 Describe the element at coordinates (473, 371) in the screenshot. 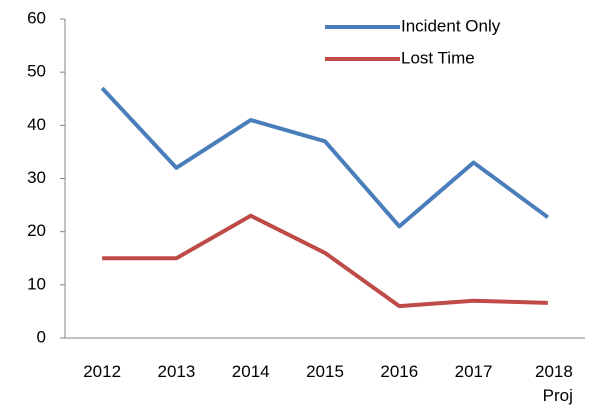

I see `x-tick-label: 2017` at that location.